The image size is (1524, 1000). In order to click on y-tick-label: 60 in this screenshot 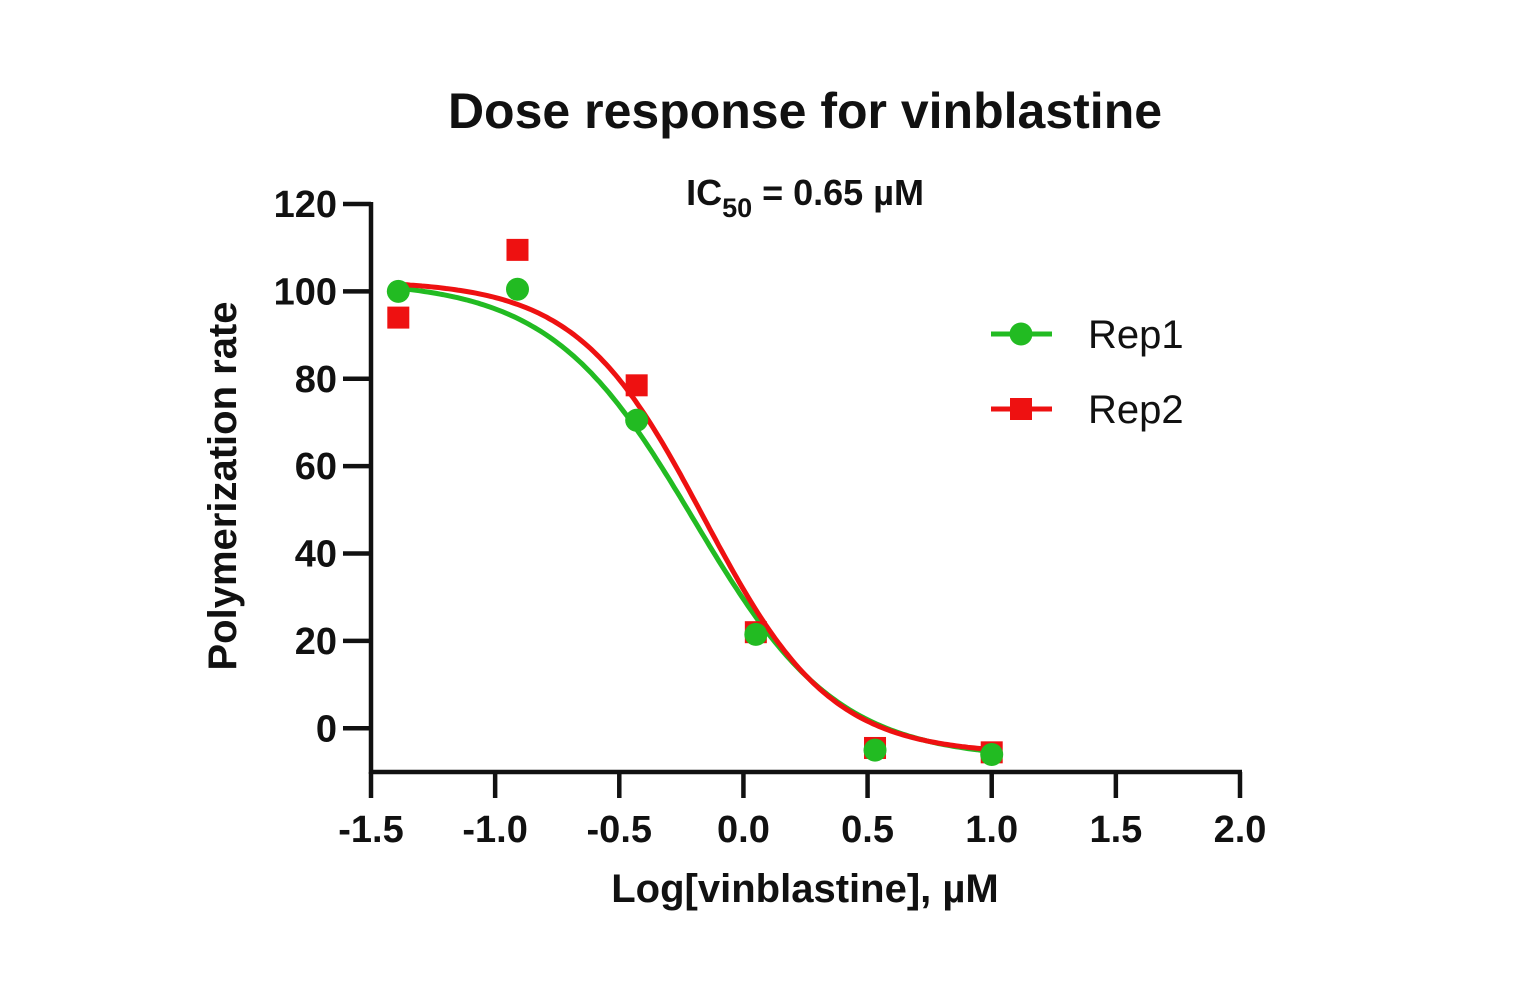, I will do `click(316, 467)`.